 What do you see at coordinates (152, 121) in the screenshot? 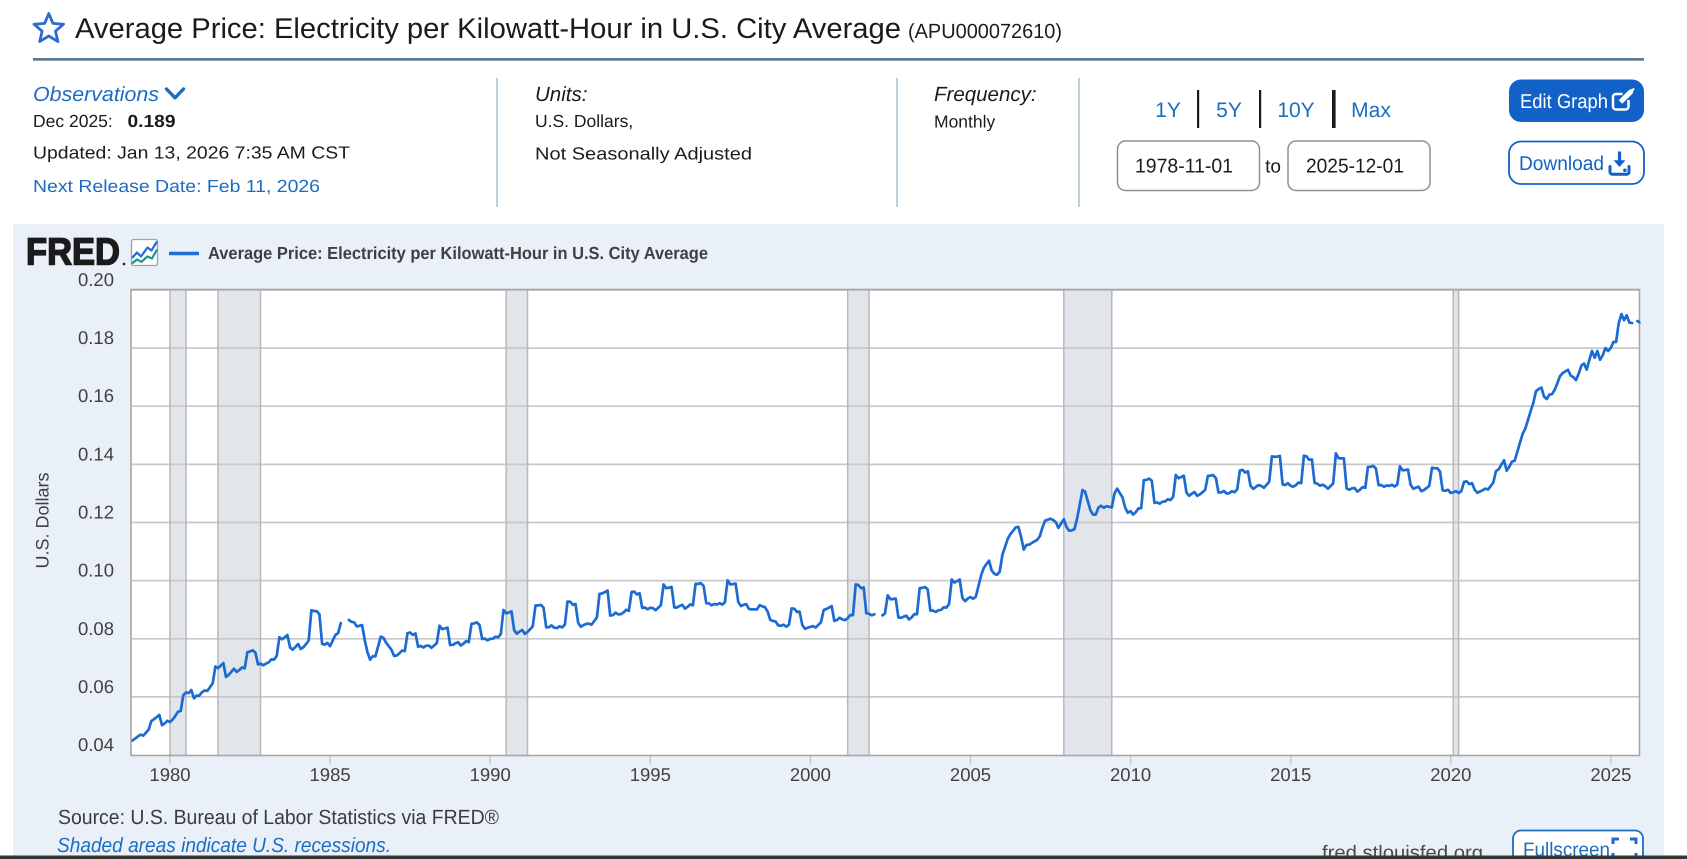
I see `svg-text: 0.189` at bounding box center [152, 121].